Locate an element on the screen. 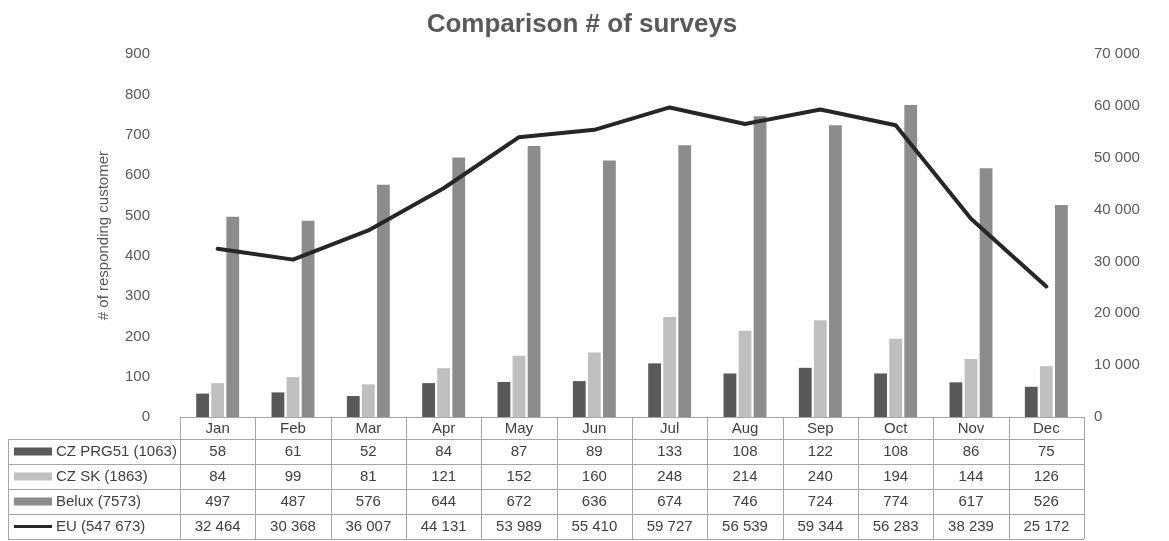 The image size is (1169, 541). data-label: 152 is located at coordinates (519, 475).